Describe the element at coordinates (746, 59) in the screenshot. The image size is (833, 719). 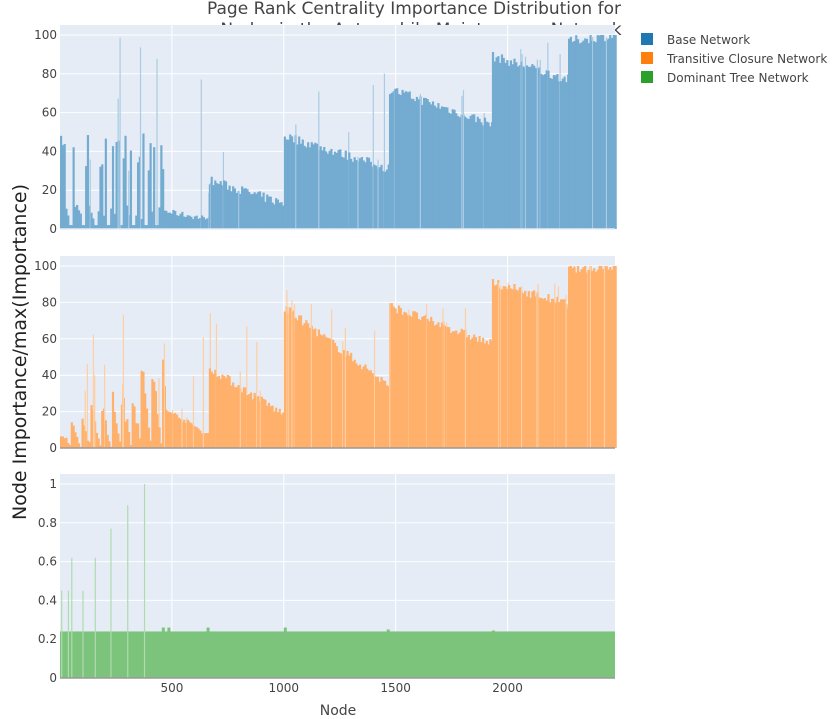
I see `legend-label-transitive: Transitive Closure Network` at that location.